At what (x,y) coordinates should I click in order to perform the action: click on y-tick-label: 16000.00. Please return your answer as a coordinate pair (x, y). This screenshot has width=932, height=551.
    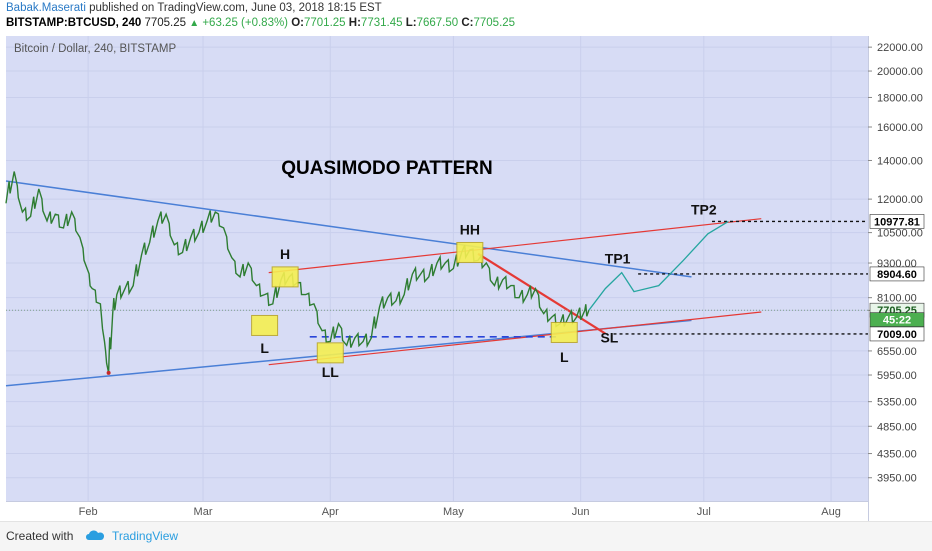
    Looking at the image, I should click on (900, 128).